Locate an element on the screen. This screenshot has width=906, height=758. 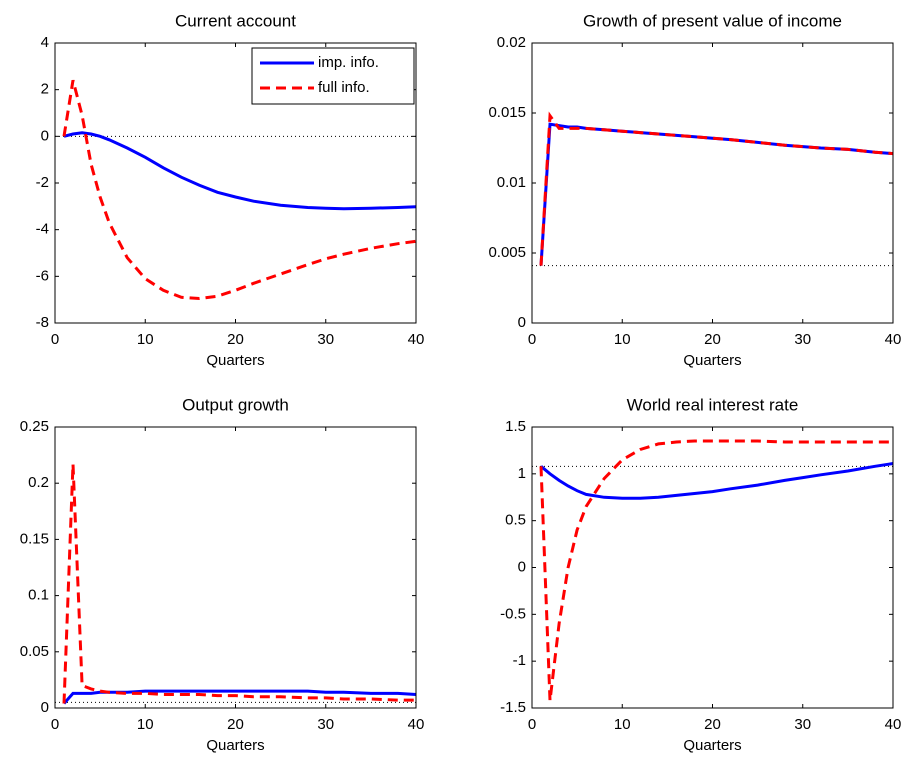
y-tick-label: 0.02 is located at coordinates (511, 42).